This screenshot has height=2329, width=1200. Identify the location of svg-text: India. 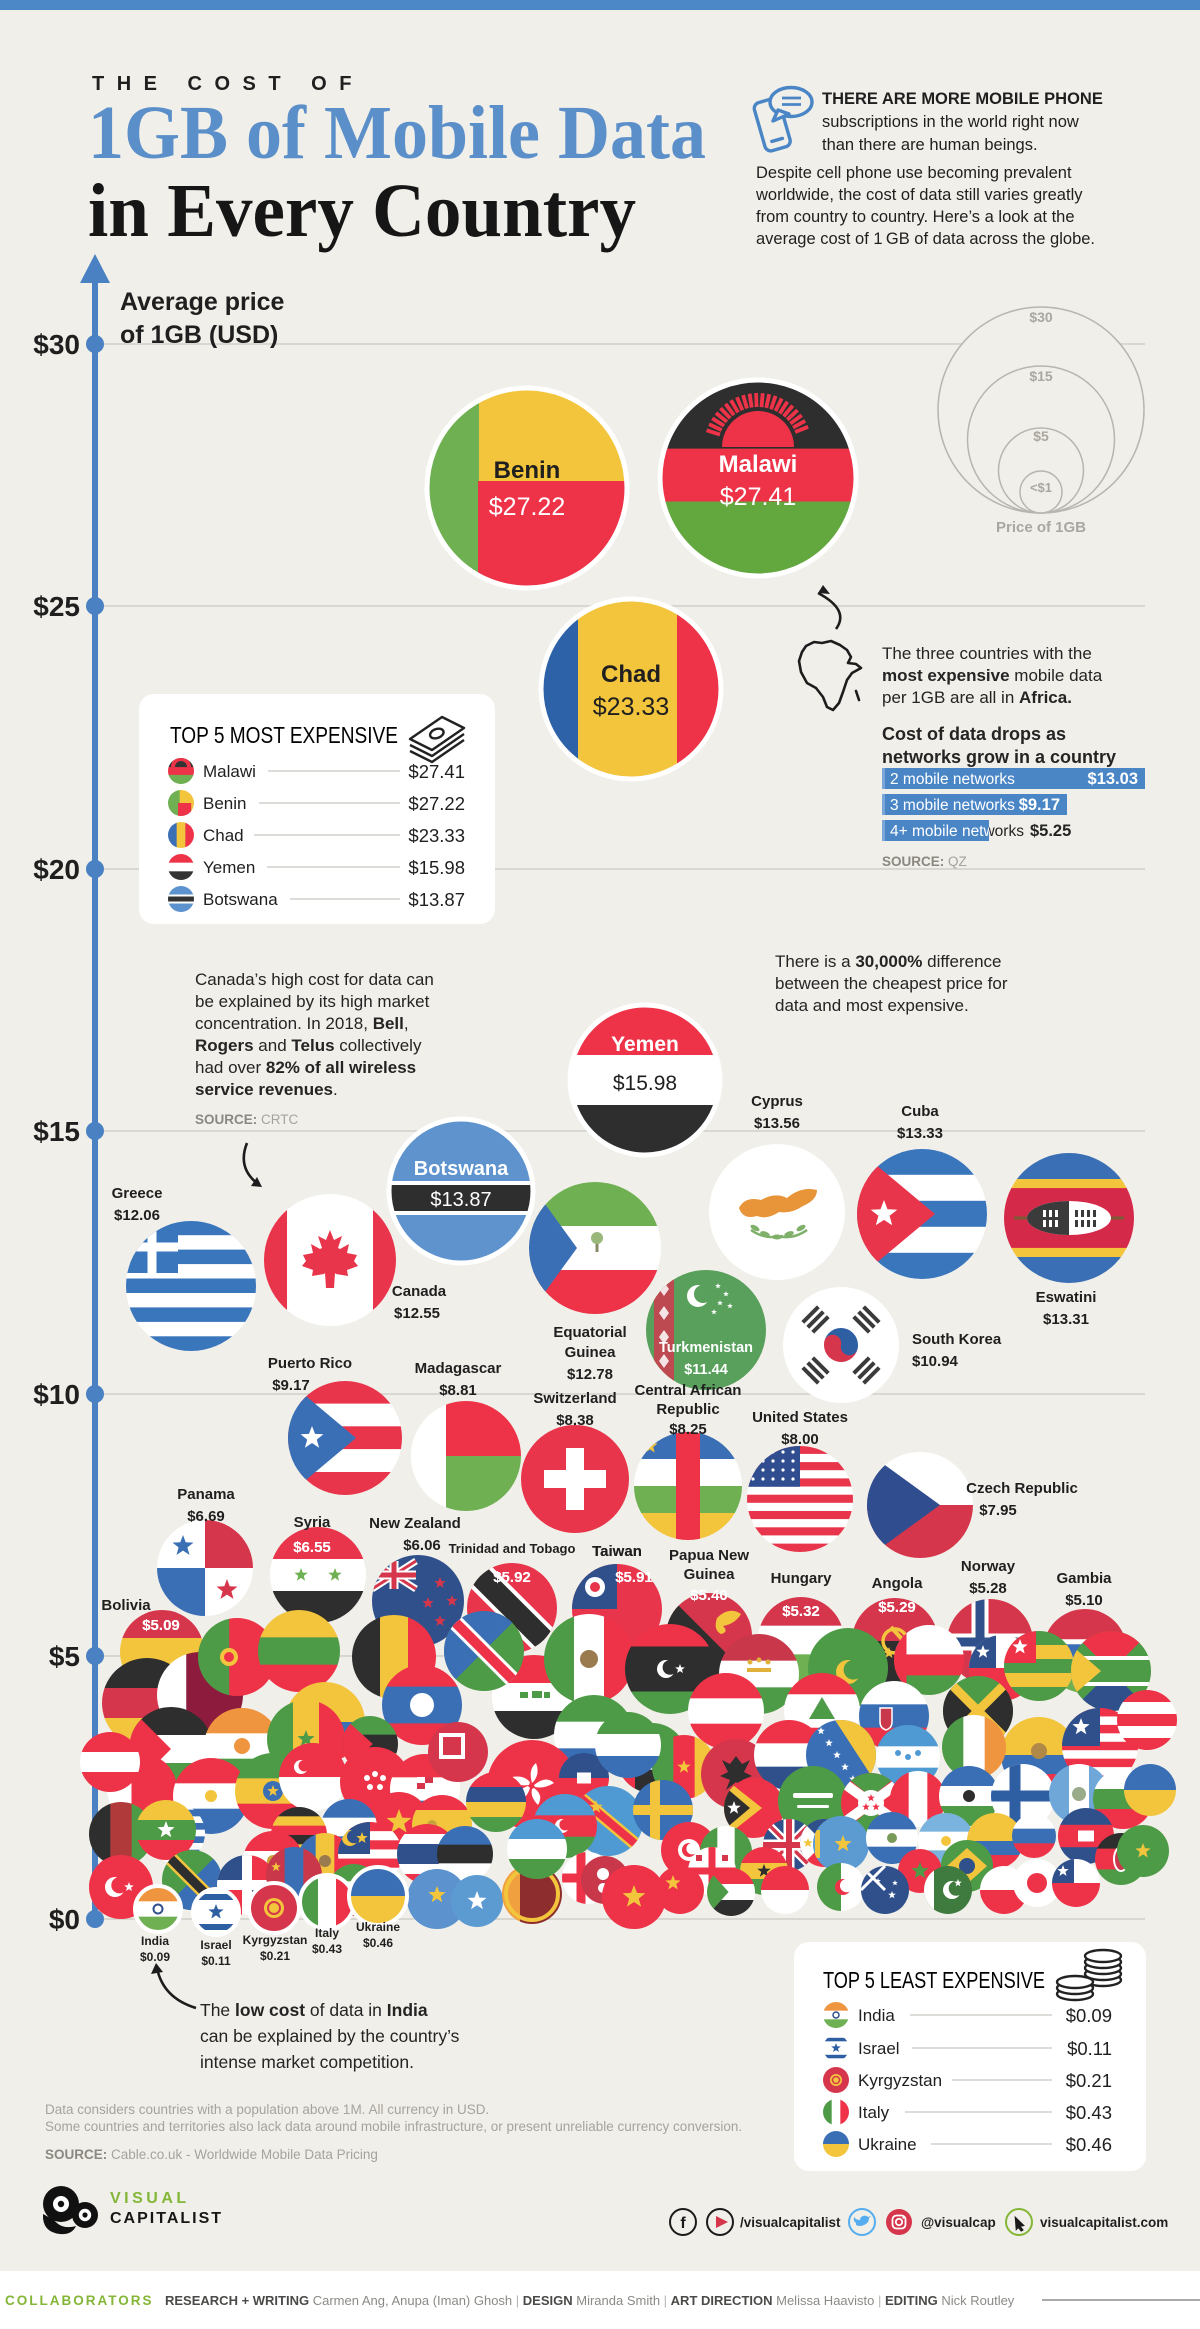
(155, 1941).